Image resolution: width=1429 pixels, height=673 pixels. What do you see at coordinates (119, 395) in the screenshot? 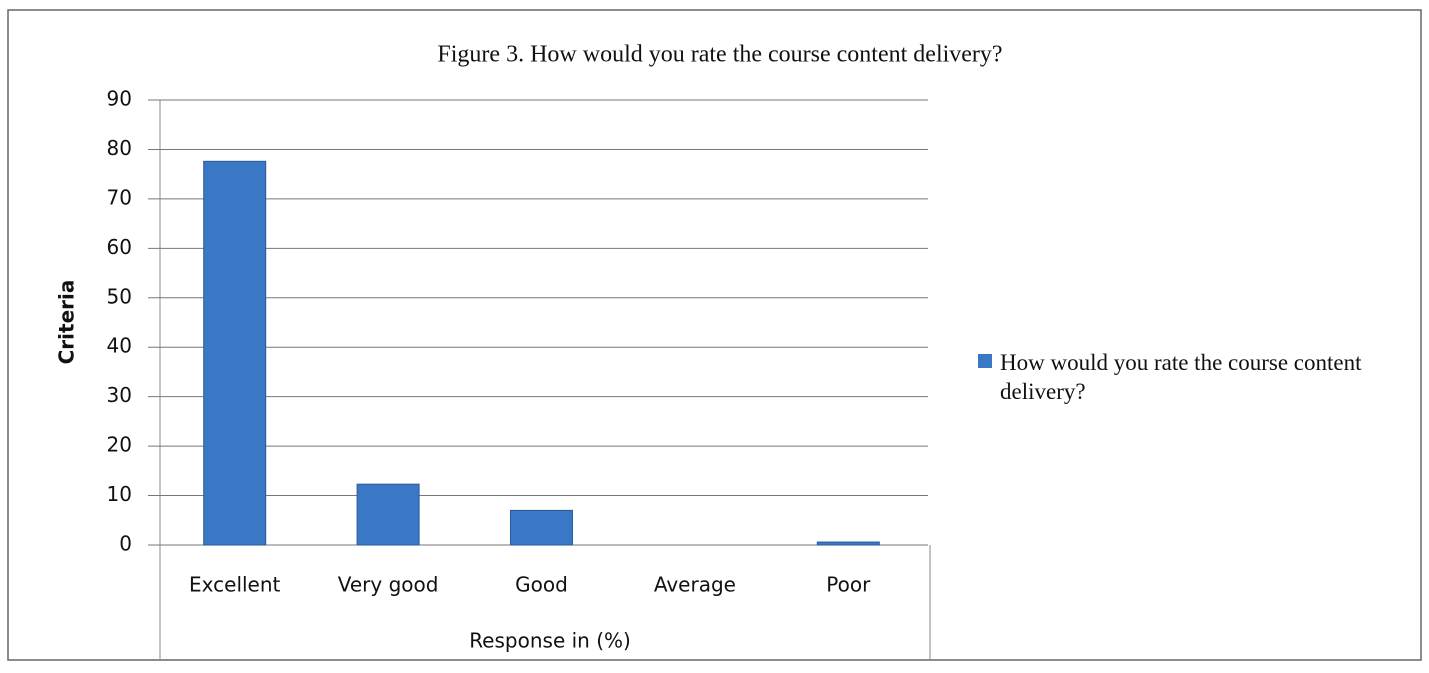
I see `y-tick-label: 30` at bounding box center [119, 395].